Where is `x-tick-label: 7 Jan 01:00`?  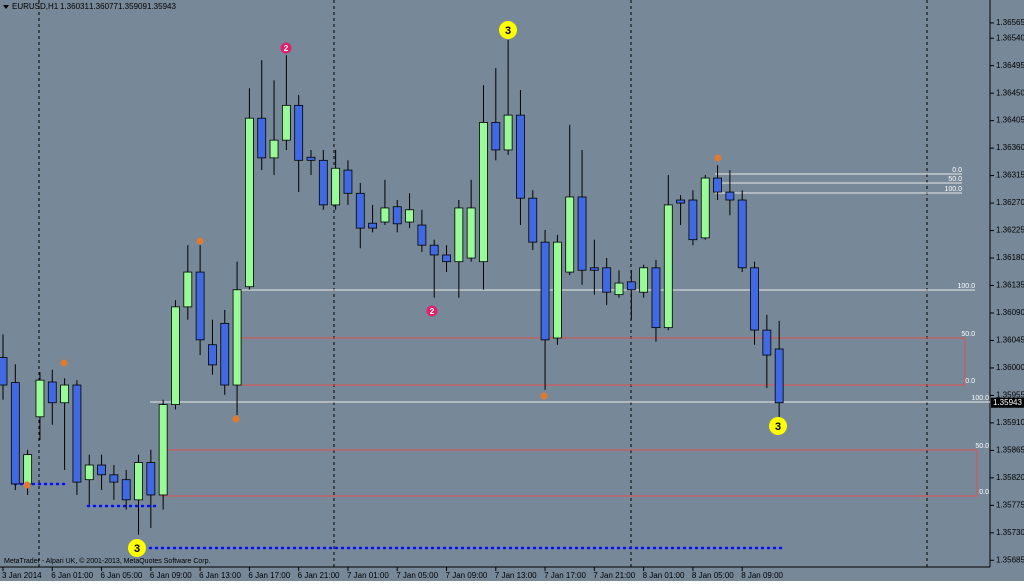
x-tick-label: 7 Jan 01:00 is located at coordinates (368, 575).